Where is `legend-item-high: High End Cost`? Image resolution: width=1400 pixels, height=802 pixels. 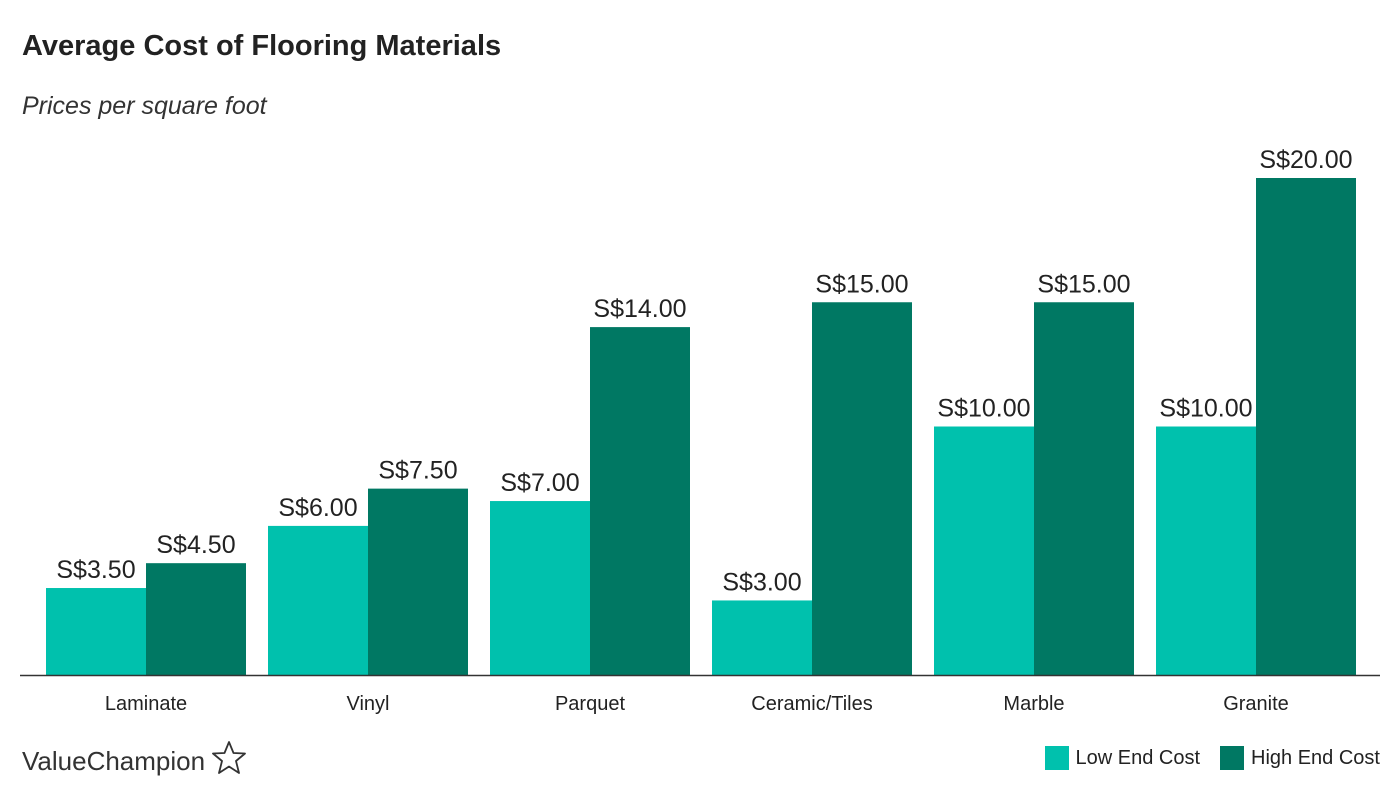 legend-item-high: High End Cost is located at coordinates (1300, 758).